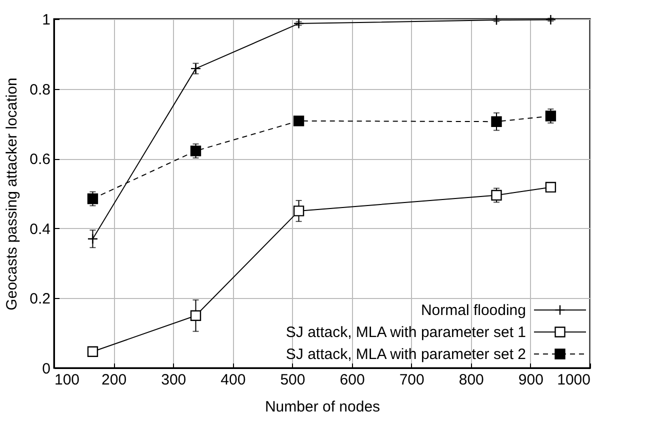  What do you see at coordinates (114, 380) in the screenshot?
I see `x-tick-label: 200` at bounding box center [114, 380].